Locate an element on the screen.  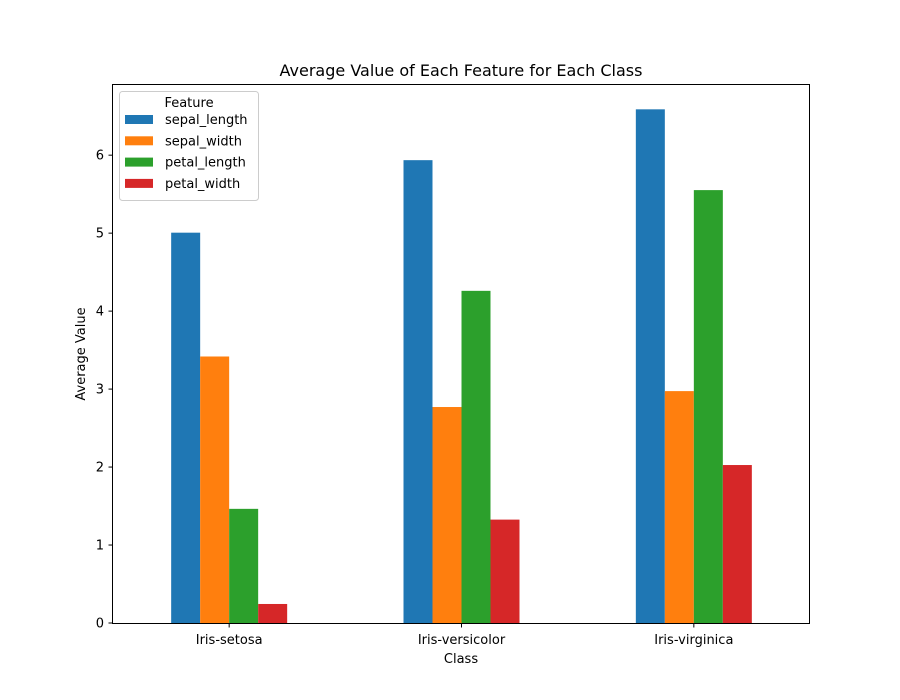
legend-swatch-sepal_width is located at coordinates (139, 141).